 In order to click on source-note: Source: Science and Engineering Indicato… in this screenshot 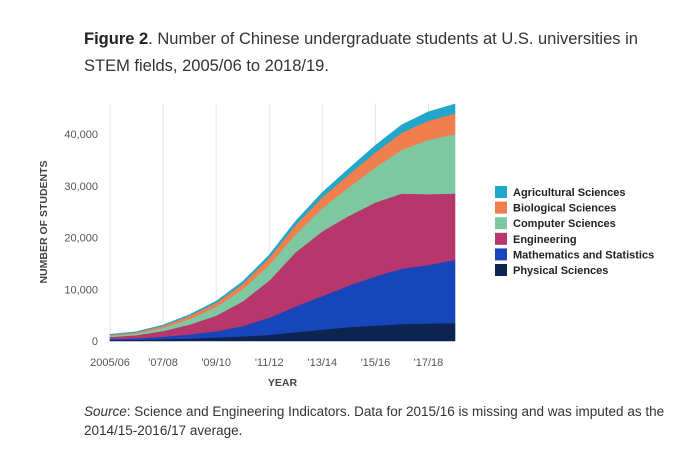, I will do `click(379, 421)`.